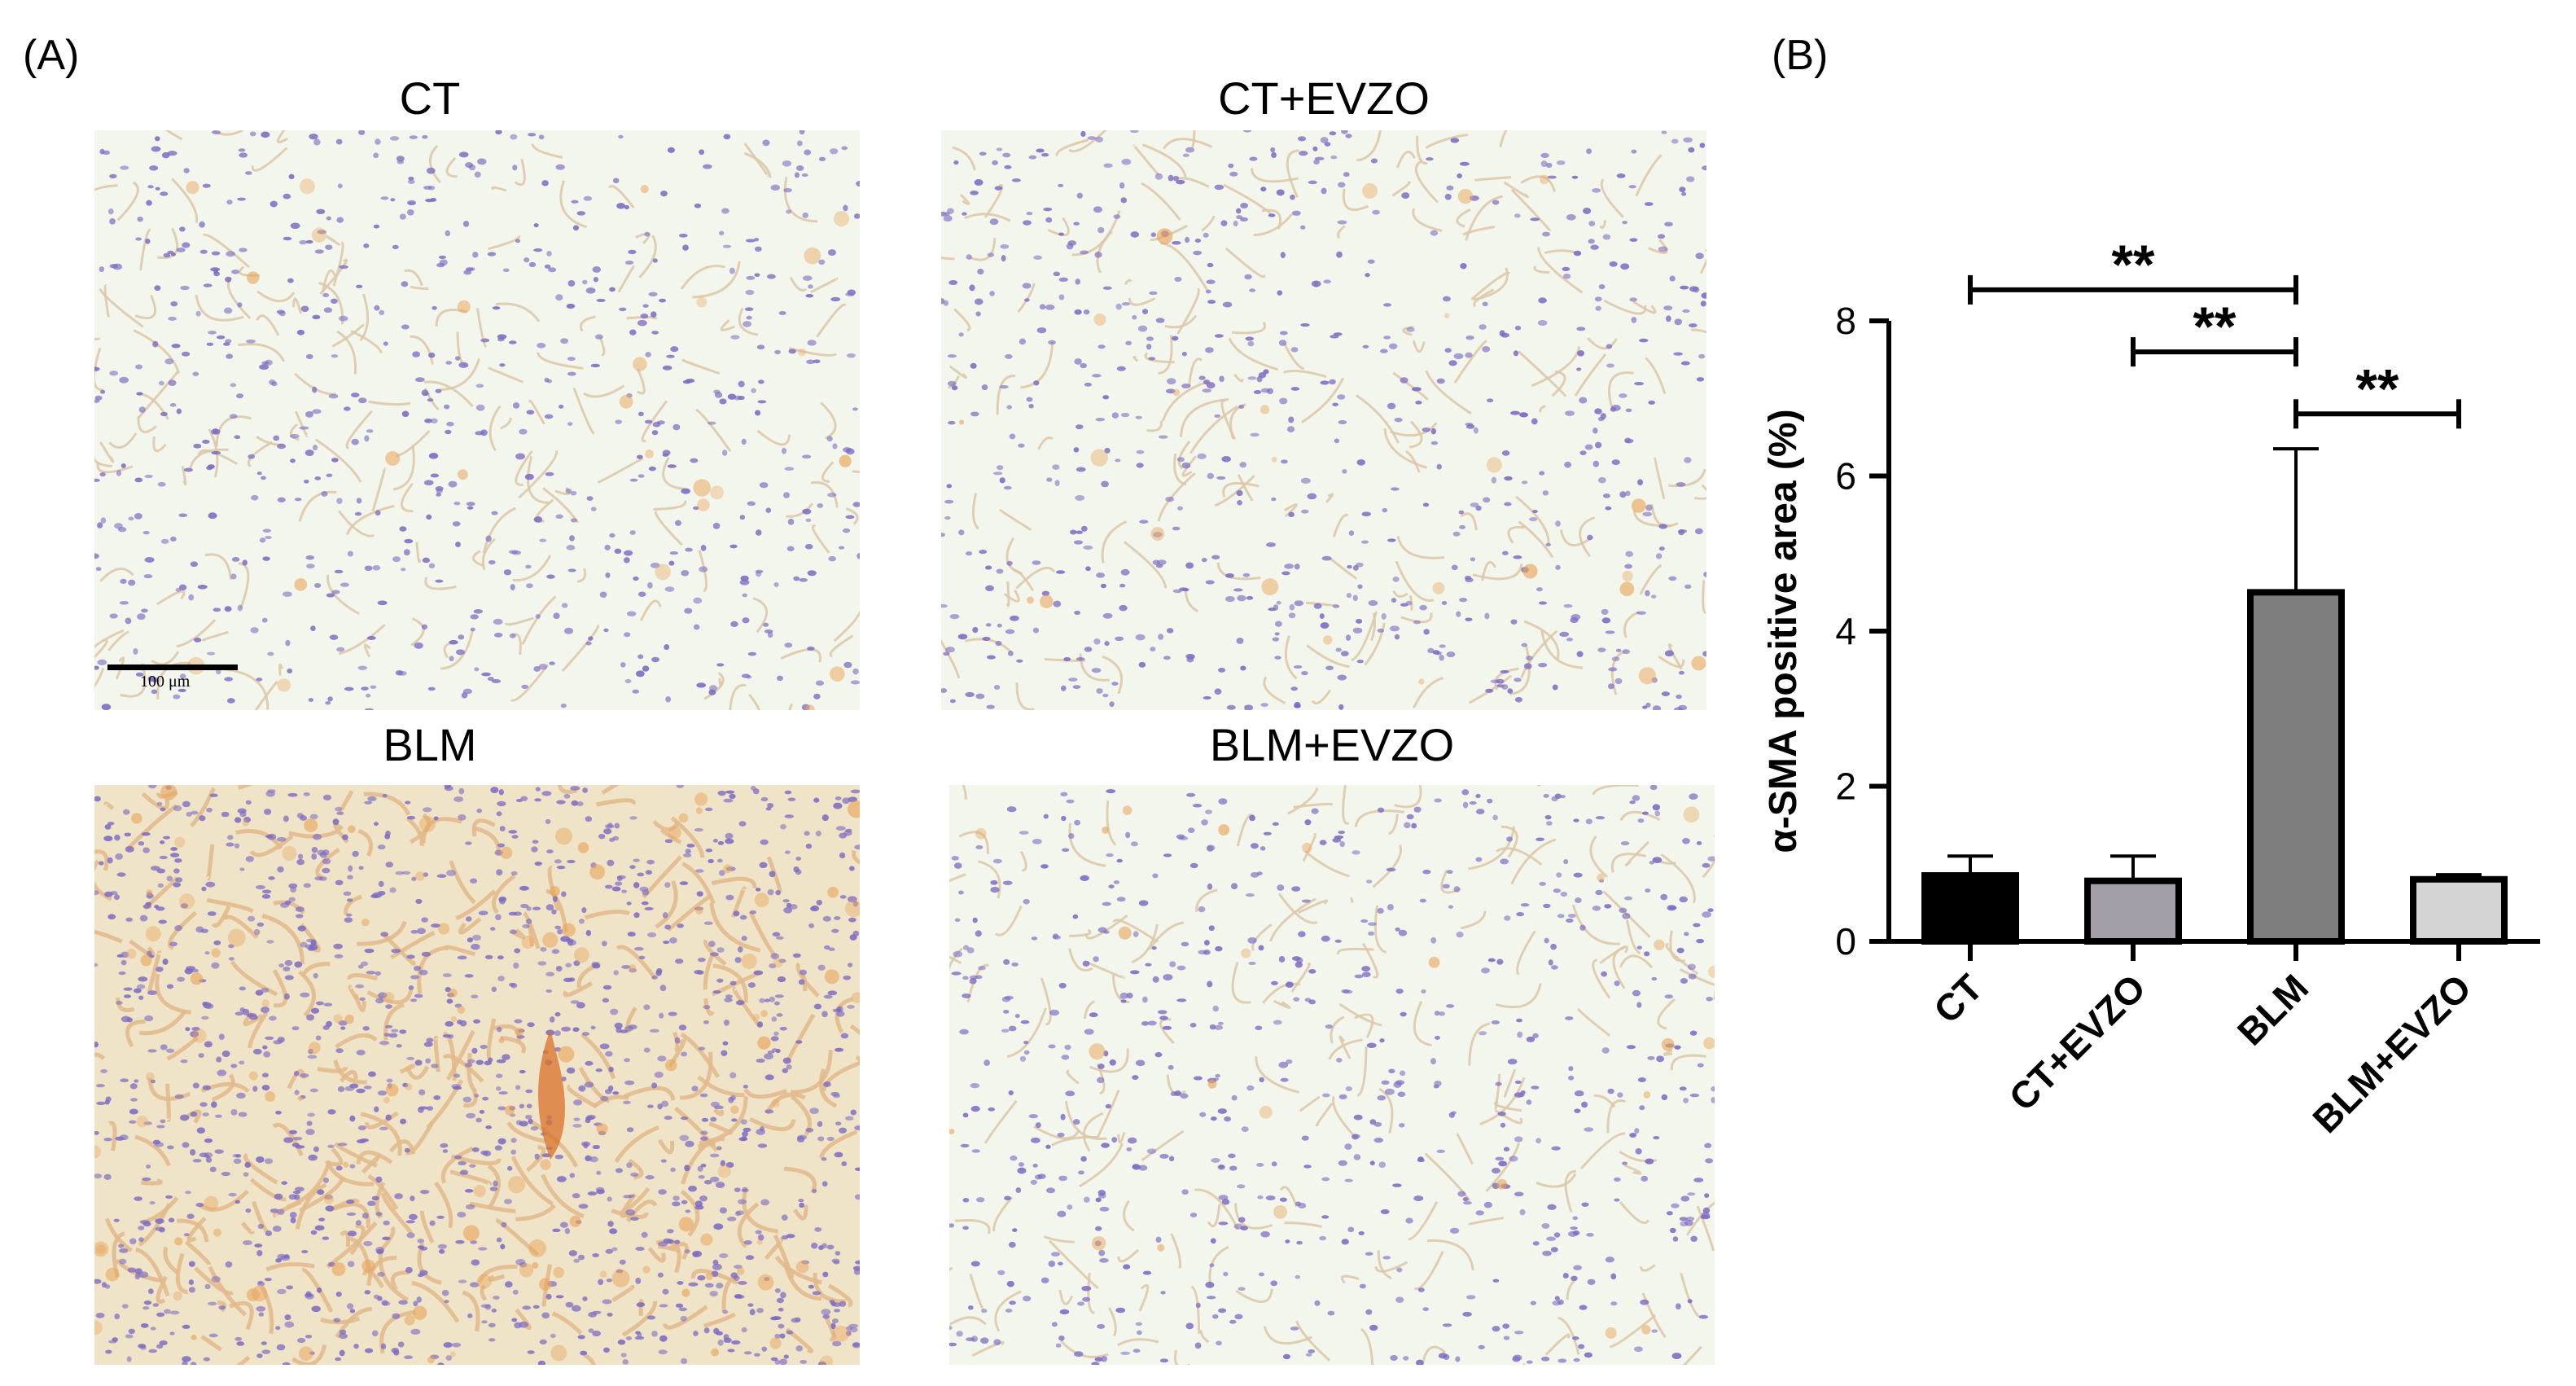 The height and width of the screenshot is (1386, 2576). What do you see at coordinates (1845, 786) in the screenshot?
I see `y-tick-label: 2` at bounding box center [1845, 786].